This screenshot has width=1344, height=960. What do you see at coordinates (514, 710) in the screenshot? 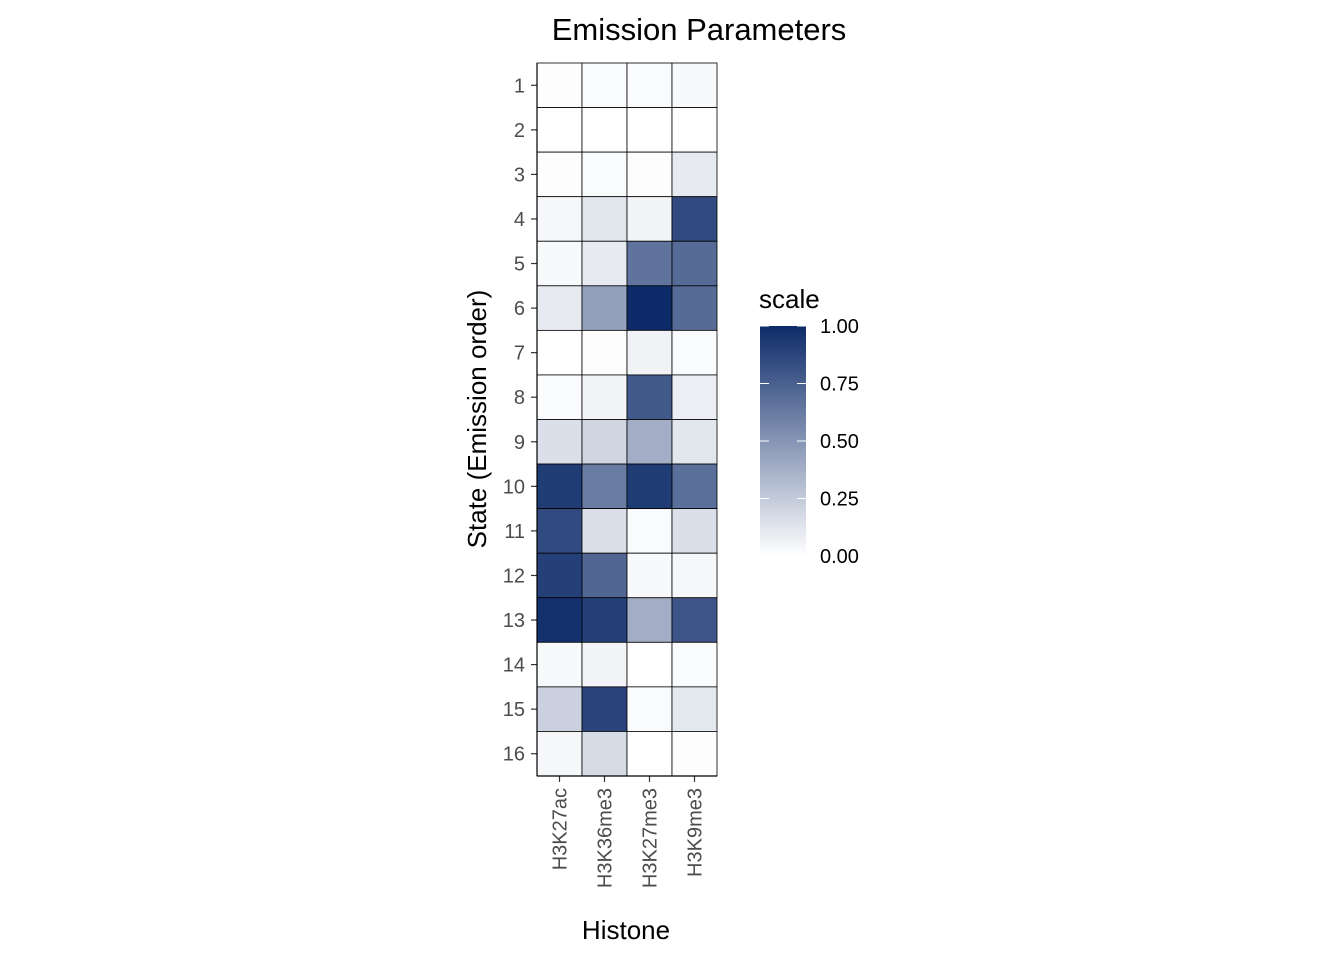
I see `y-tick-label: 15` at bounding box center [514, 710].